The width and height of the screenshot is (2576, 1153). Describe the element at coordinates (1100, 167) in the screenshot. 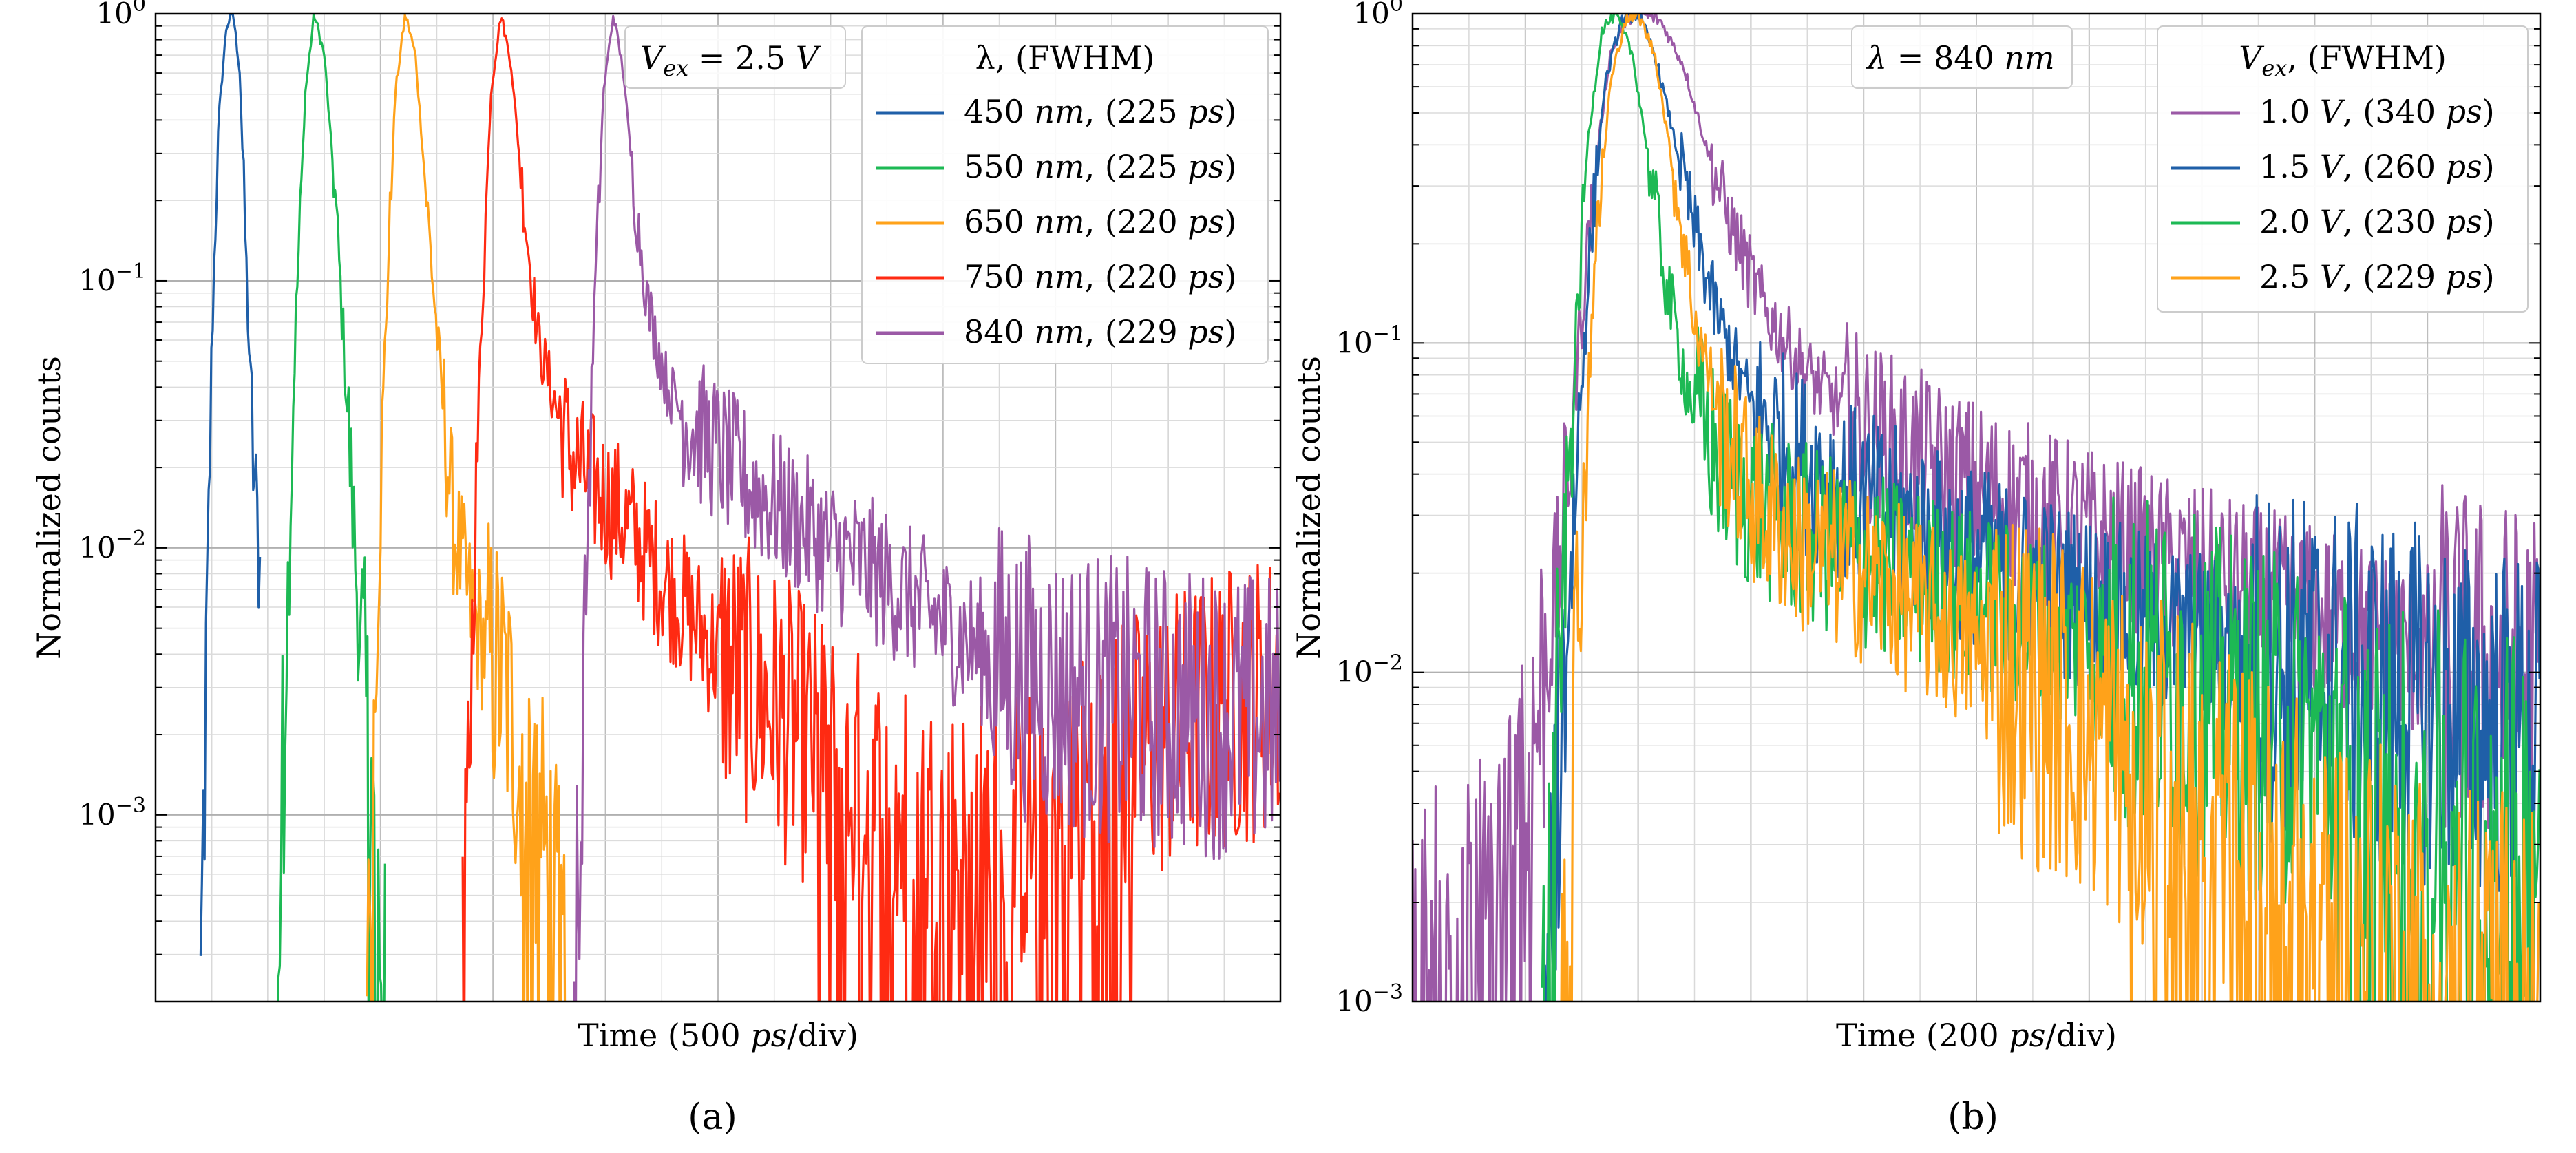

I see `legend-entry-label: 550 nm, (225 ps)` at that location.